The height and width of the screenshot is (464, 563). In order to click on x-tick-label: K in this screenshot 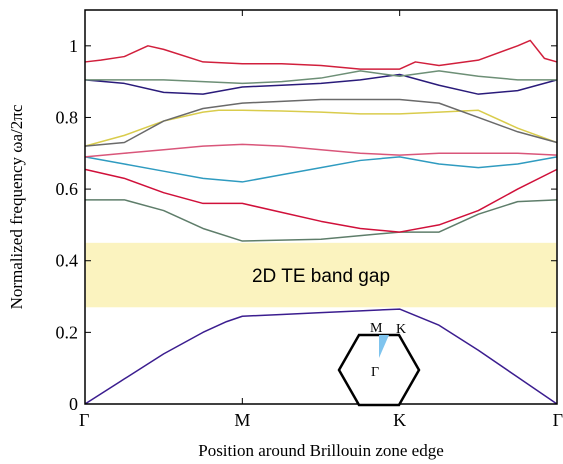, I will do `click(399, 420)`.